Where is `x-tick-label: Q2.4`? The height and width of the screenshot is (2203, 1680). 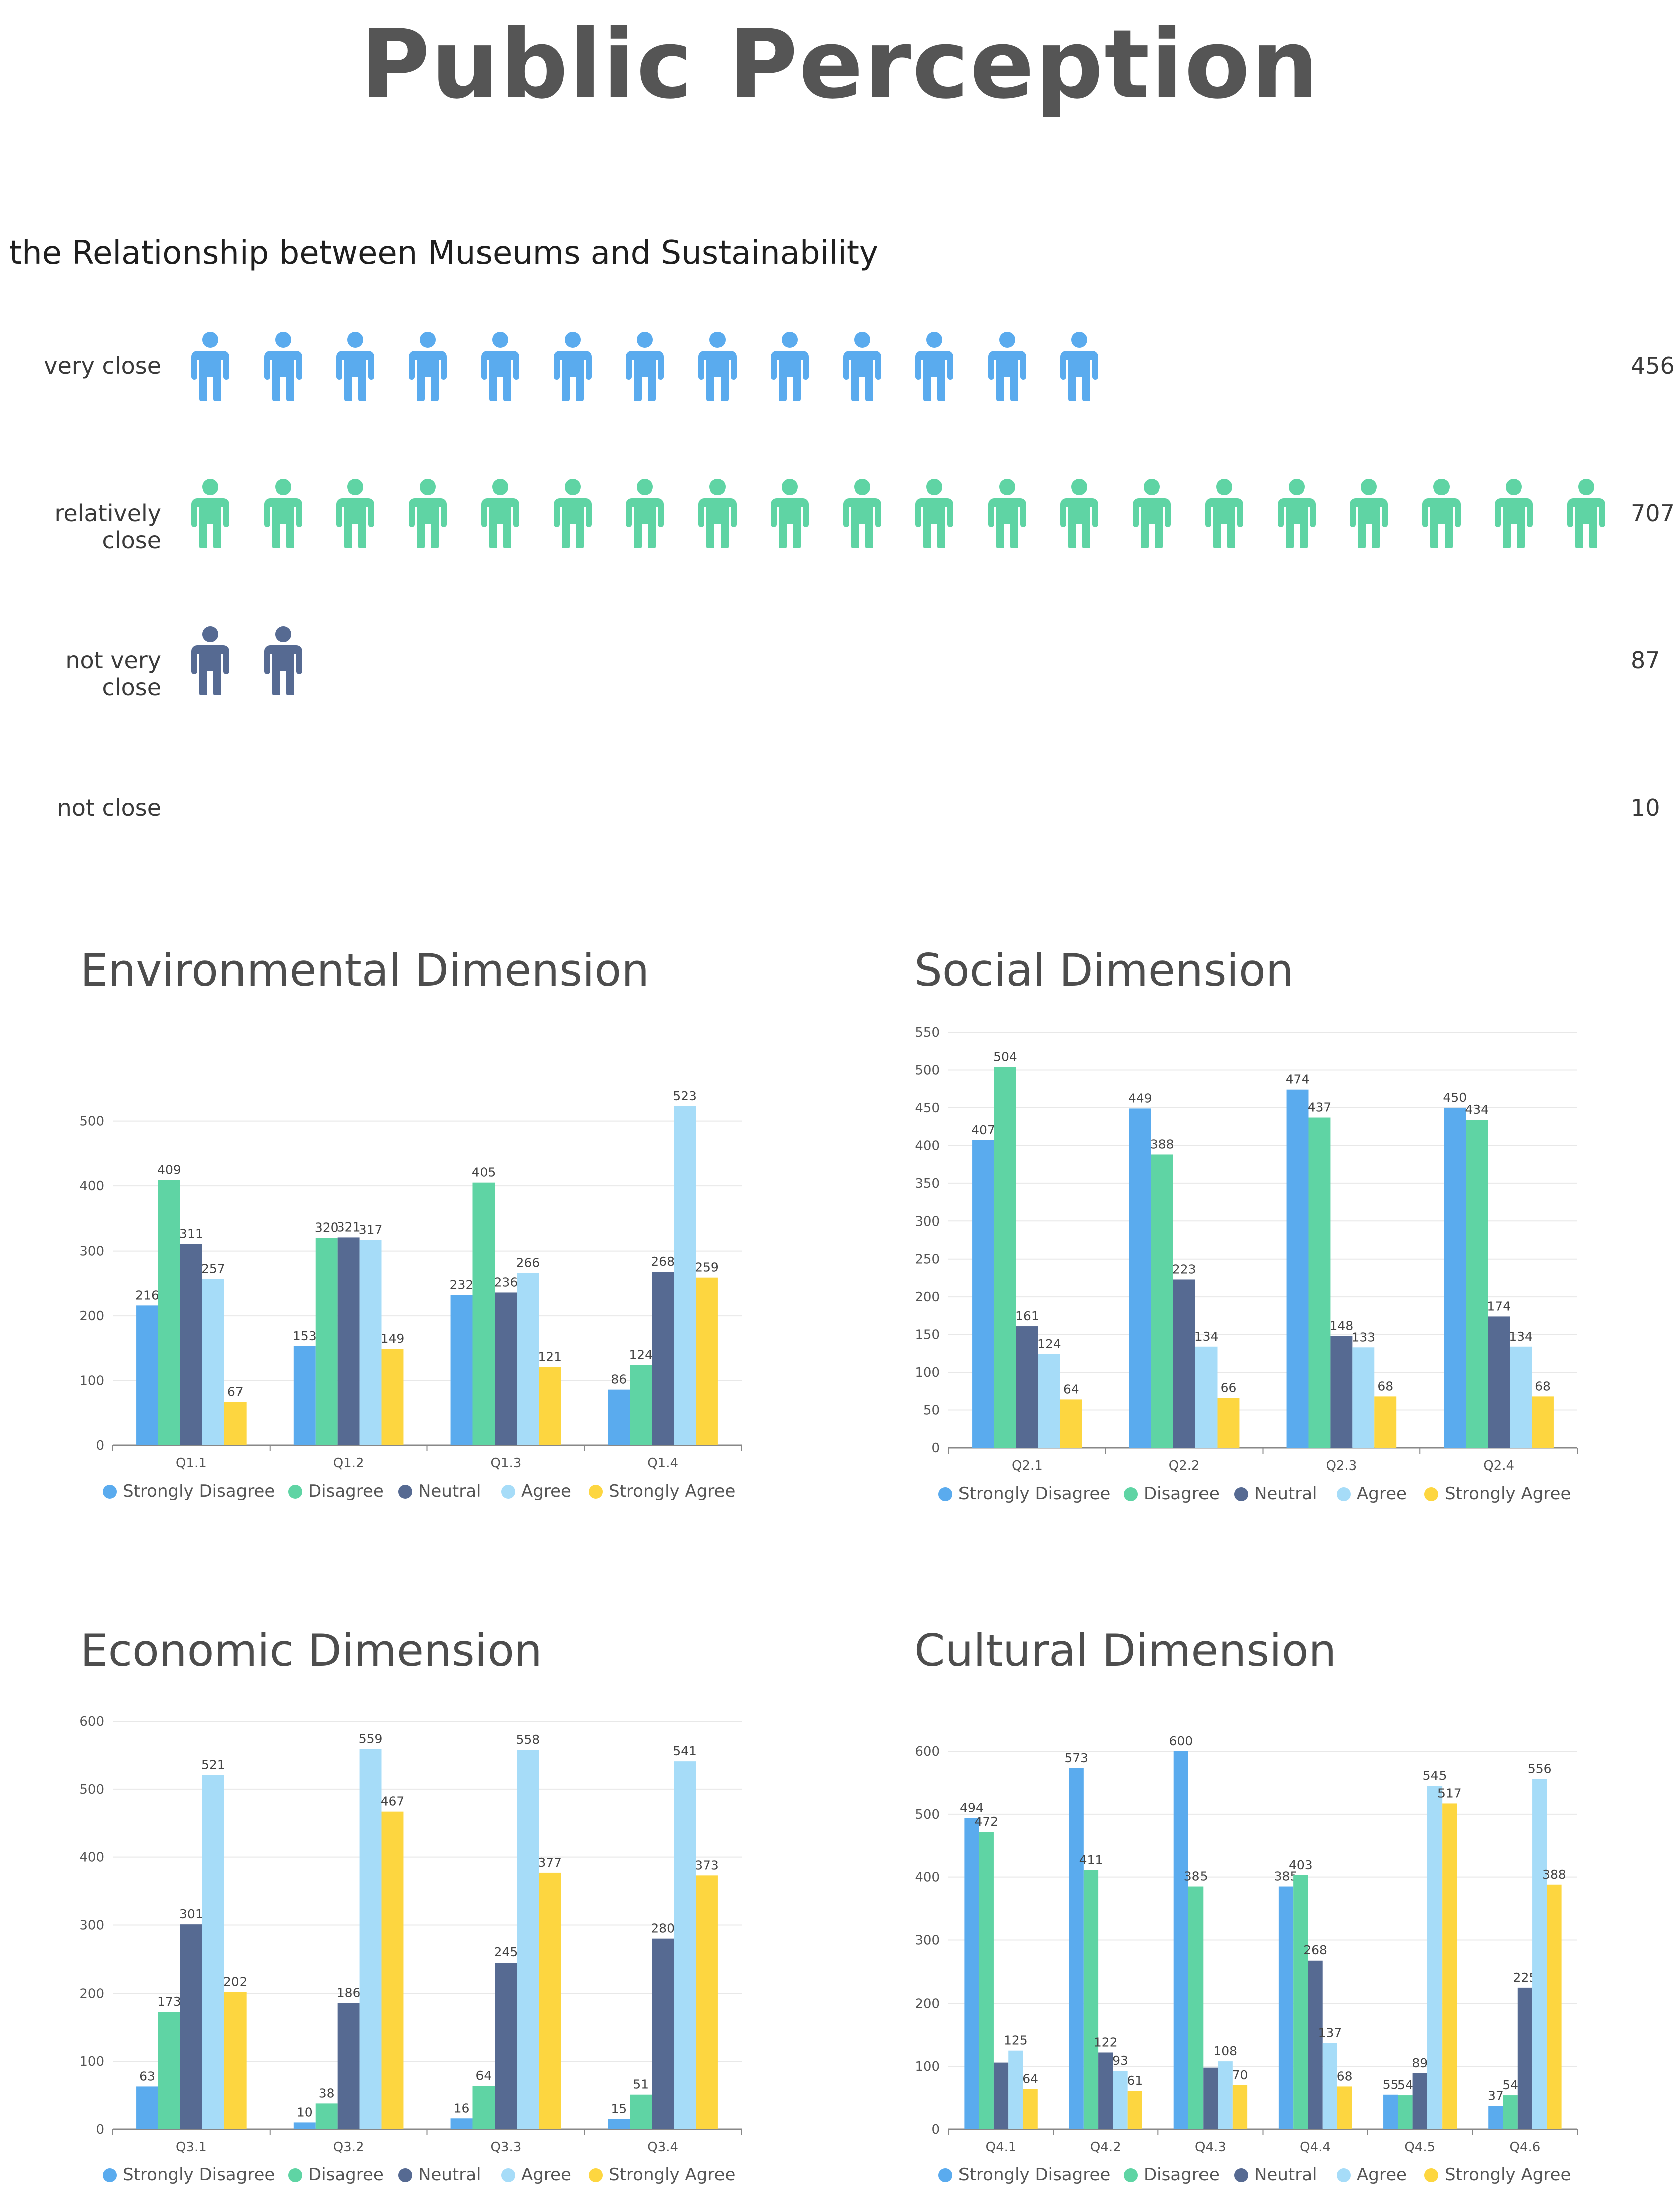 x-tick-label: Q2.4 is located at coordinates (1498, 1466).